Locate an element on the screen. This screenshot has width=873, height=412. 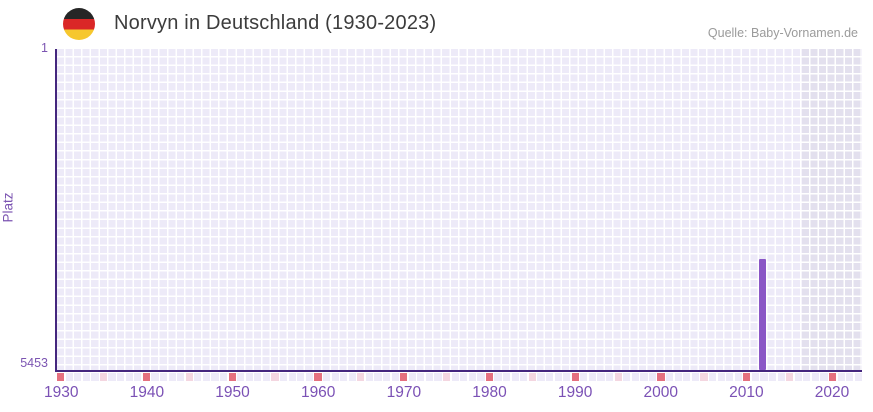
chart-title: Norvyn in Deutschland (1930-2023) is located at coordinates (275, 23).